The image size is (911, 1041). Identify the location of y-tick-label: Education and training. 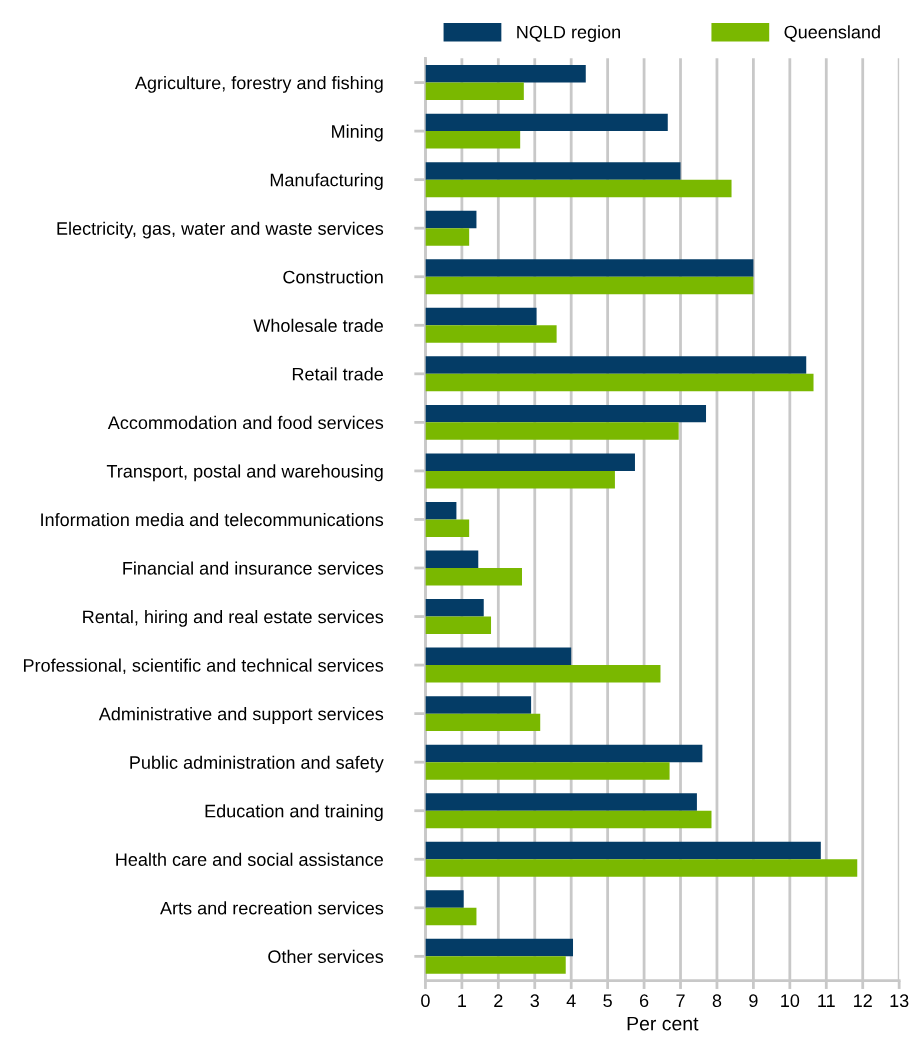
(294, 813).